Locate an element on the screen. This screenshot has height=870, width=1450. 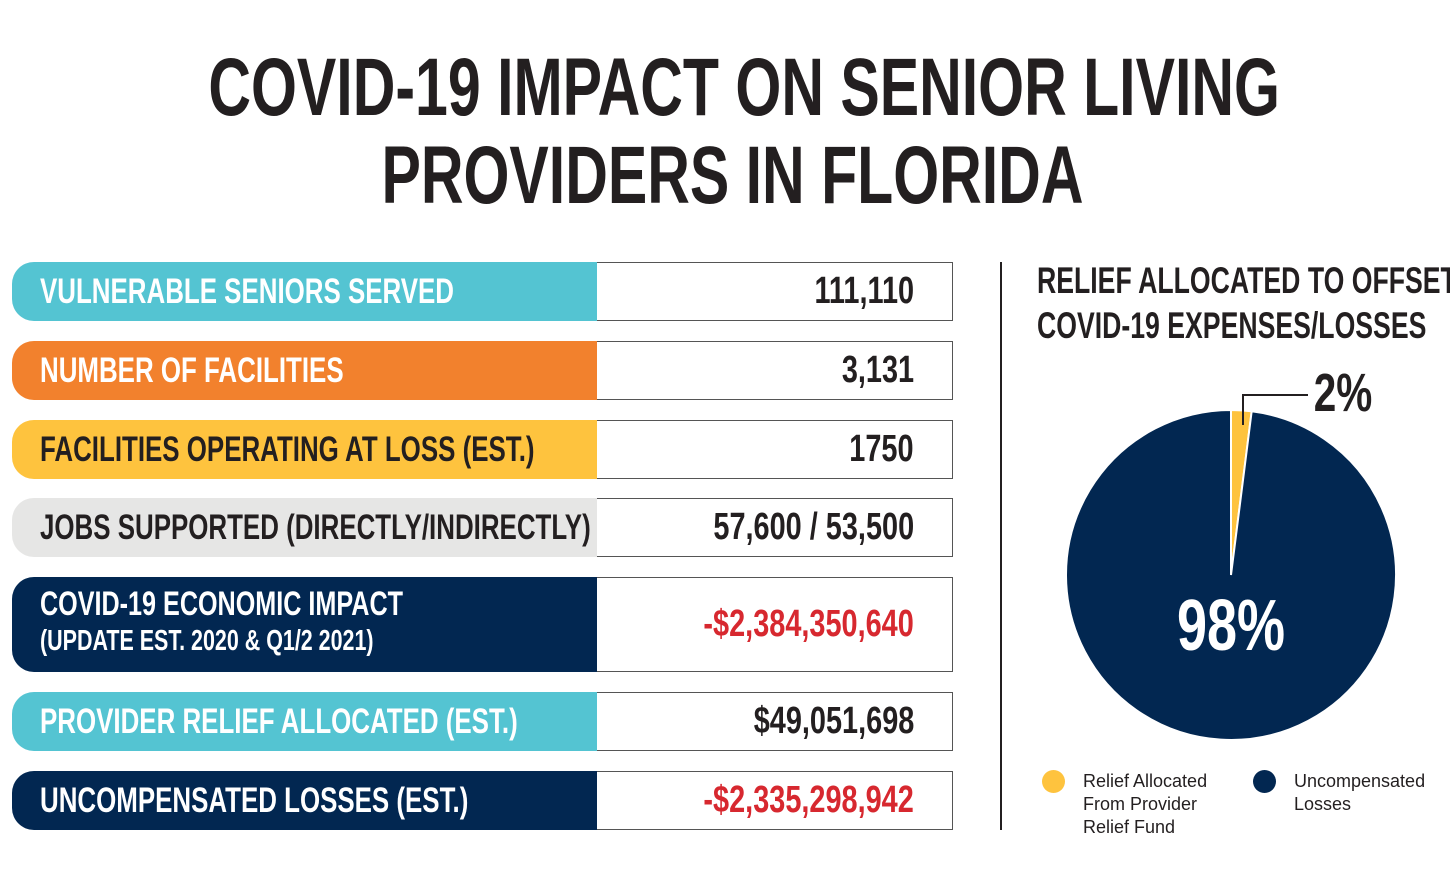
stat-label-bar: UNCOMPENSATED LOSSES (EST.) is located at coordinates (304, 800).